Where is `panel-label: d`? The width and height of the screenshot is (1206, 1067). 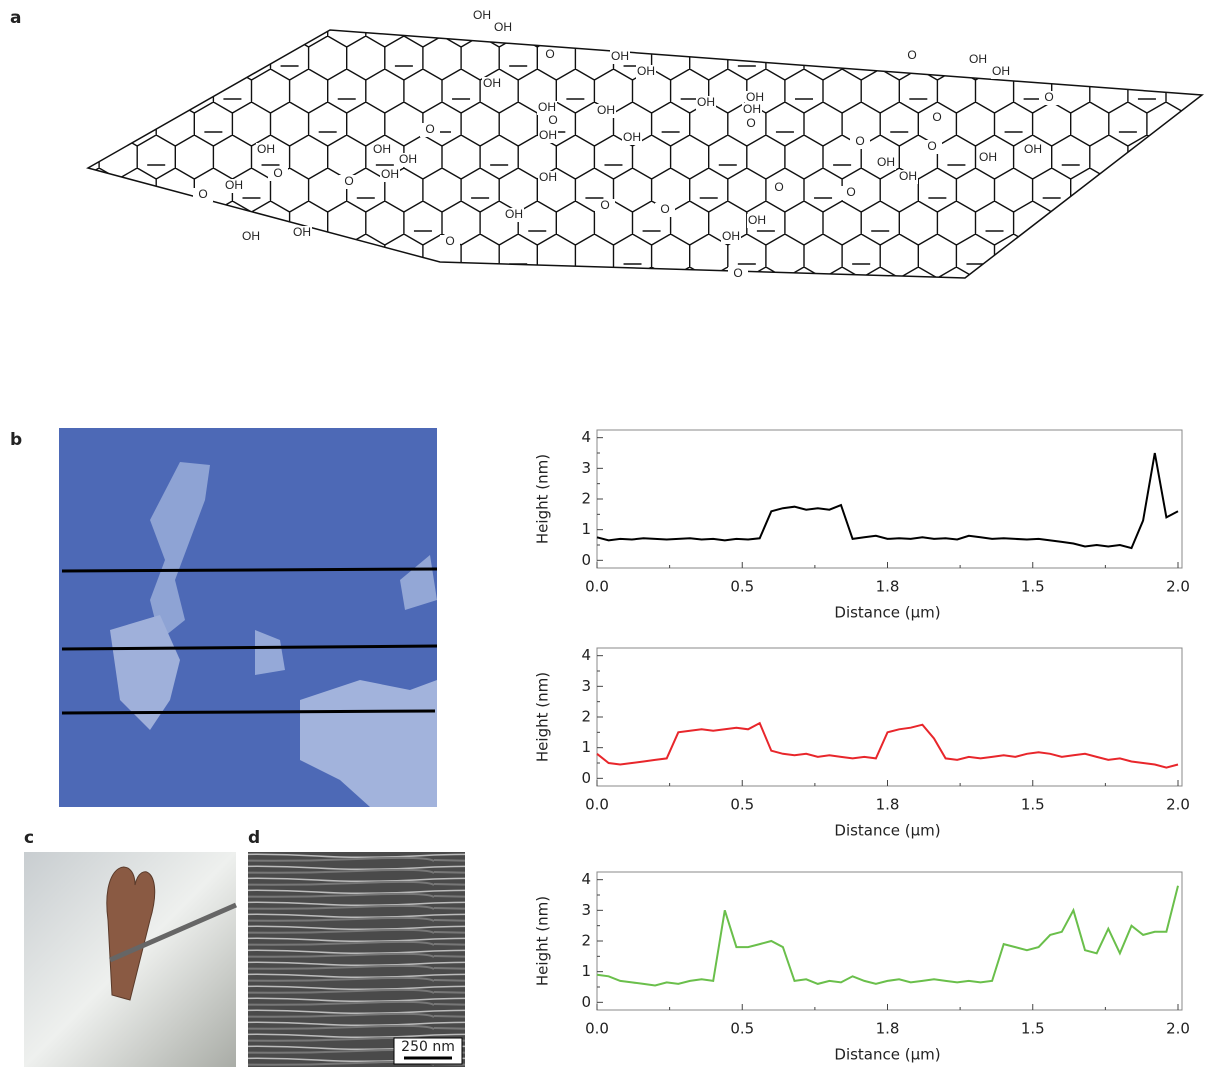 panel-label: d is located at coordinates (254, 838).